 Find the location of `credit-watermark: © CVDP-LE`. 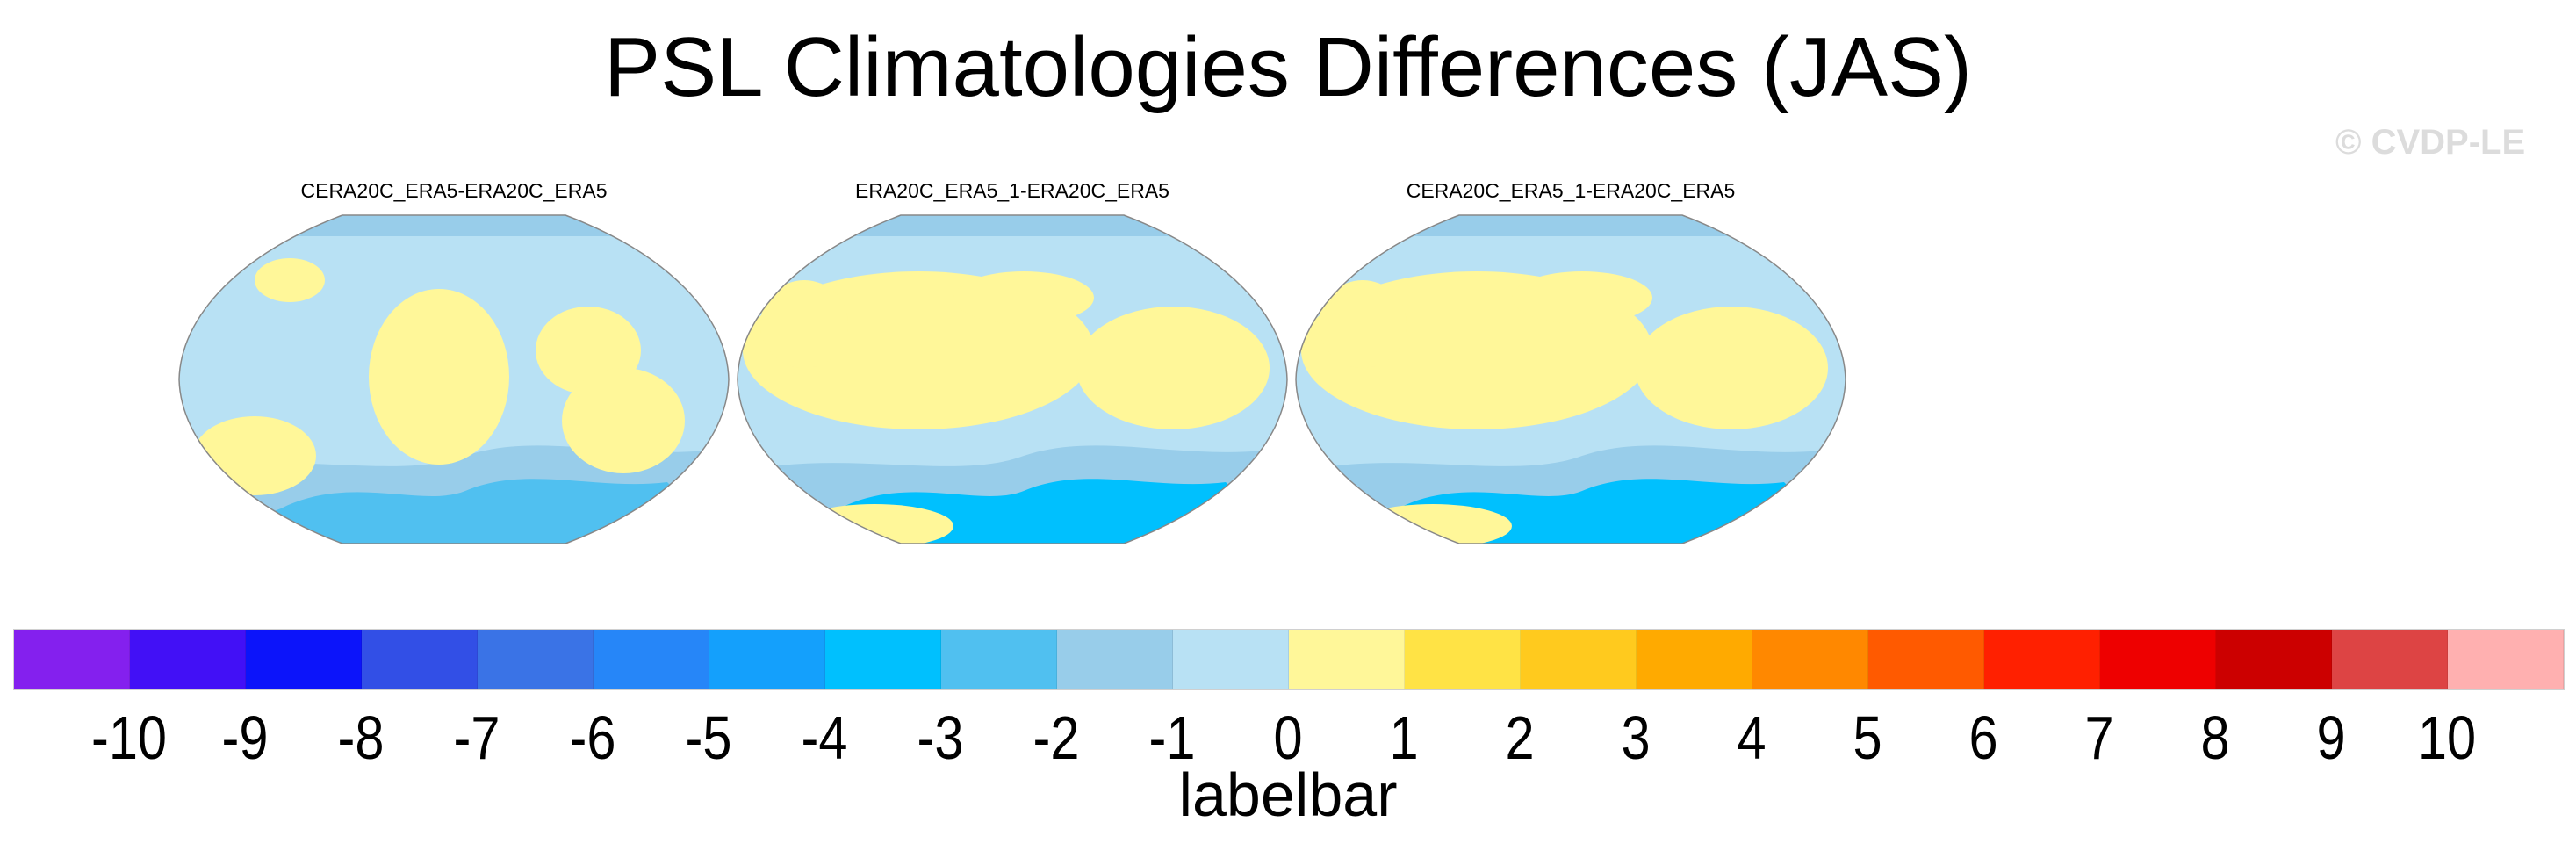

credit-watermark: © CVDP-LE is located at coordinates (2430, 142).